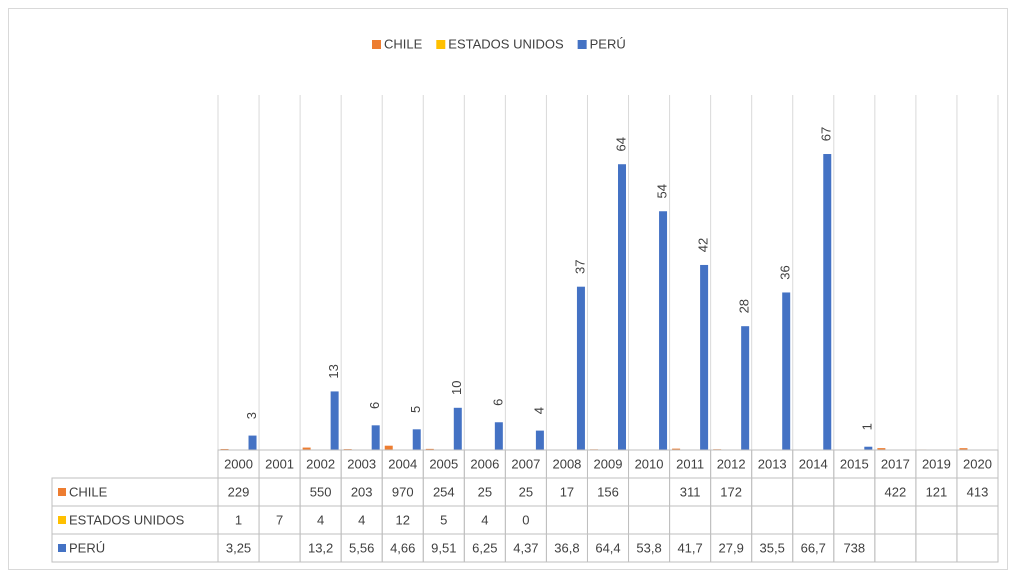 This screenshot has height=583, width=1016. Describe the element at coordinates (937, 491) in the screenshot. I see `table-value: 121` at that location.